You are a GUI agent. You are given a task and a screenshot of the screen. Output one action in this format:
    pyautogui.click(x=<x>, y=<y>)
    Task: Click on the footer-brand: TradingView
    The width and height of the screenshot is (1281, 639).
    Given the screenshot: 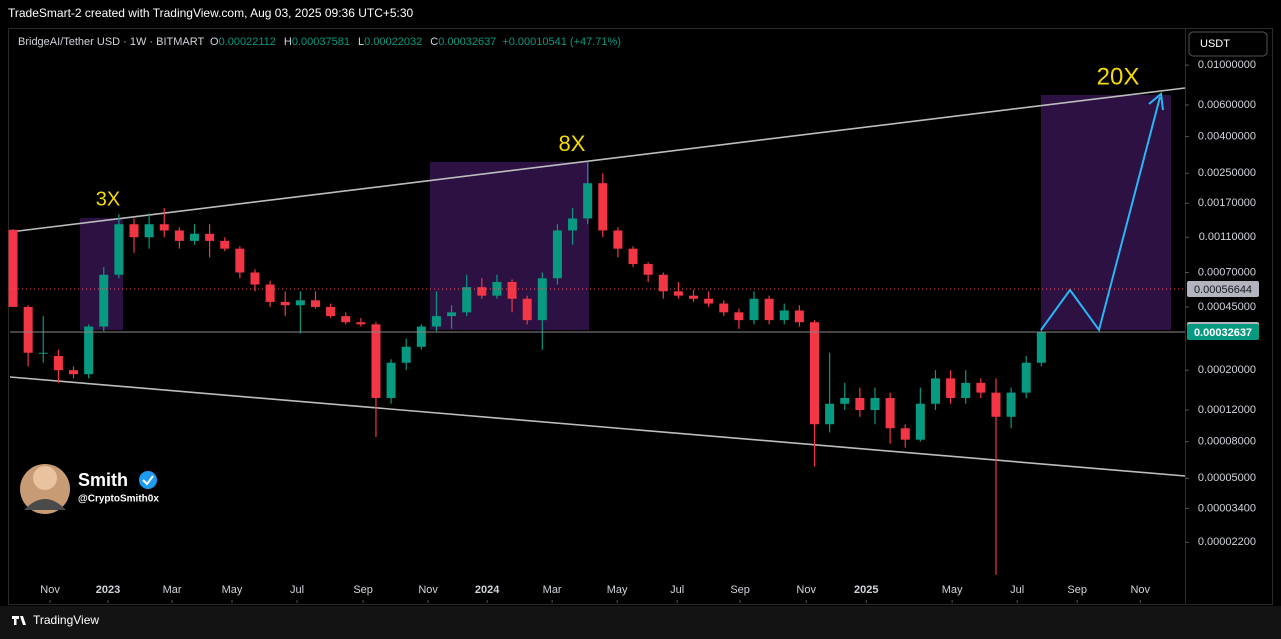 What is the action you would take?
    pyautogui.click(x=66, y=620)
    